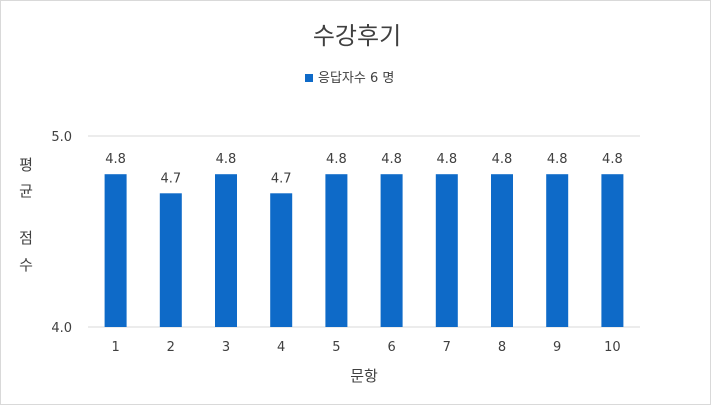 The height and width of the screenshot is (405, 711). I want to click on x-tick-label: 4, so click(281, 347).